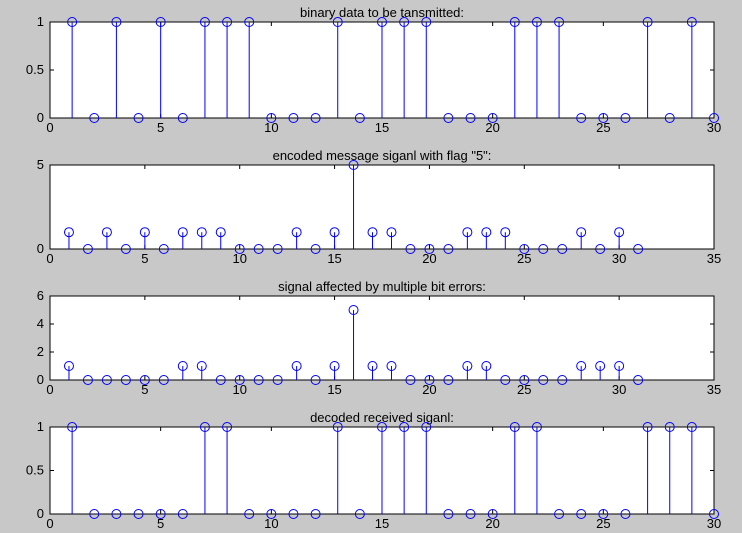 This screenshot has width=742, height=533. What do you see at coordinates (40, 295) in the screenshot?
I see `y-tick-label: 6` at bounding box center [40, 295].